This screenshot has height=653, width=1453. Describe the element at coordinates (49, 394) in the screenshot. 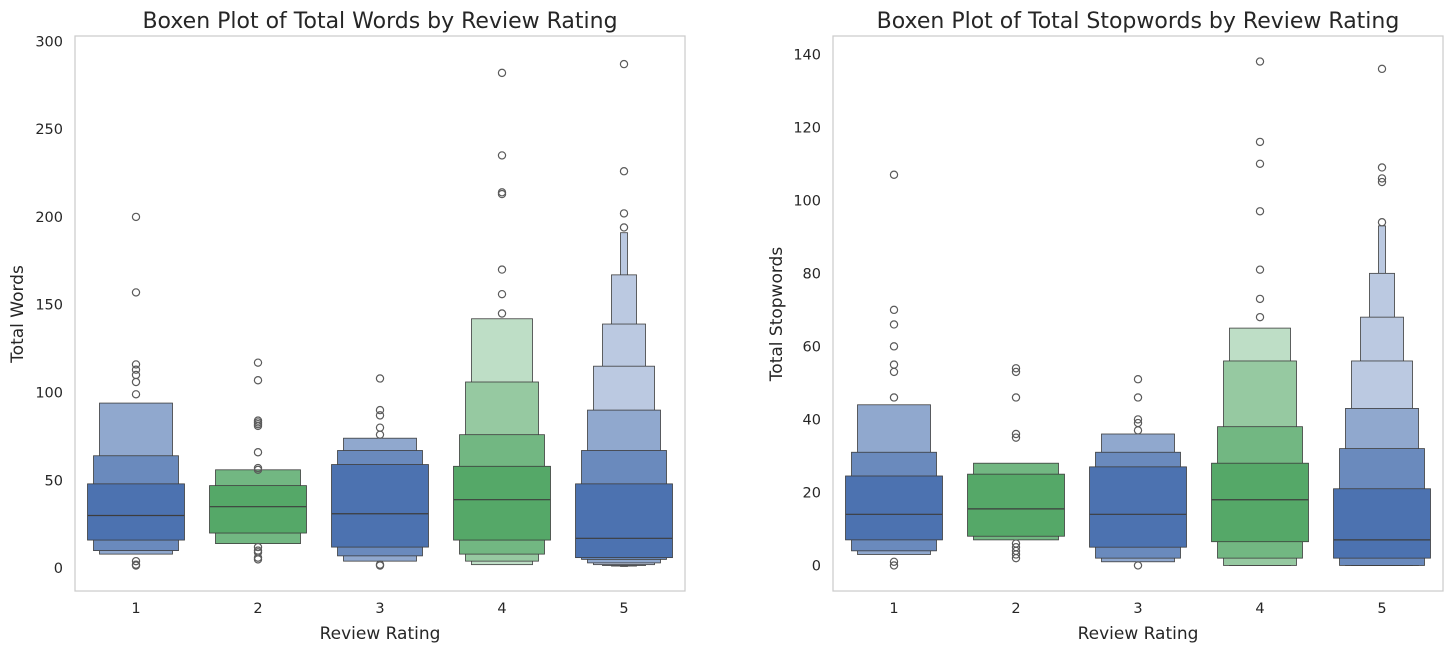

I see `words-ytick-label: 100` at that location.